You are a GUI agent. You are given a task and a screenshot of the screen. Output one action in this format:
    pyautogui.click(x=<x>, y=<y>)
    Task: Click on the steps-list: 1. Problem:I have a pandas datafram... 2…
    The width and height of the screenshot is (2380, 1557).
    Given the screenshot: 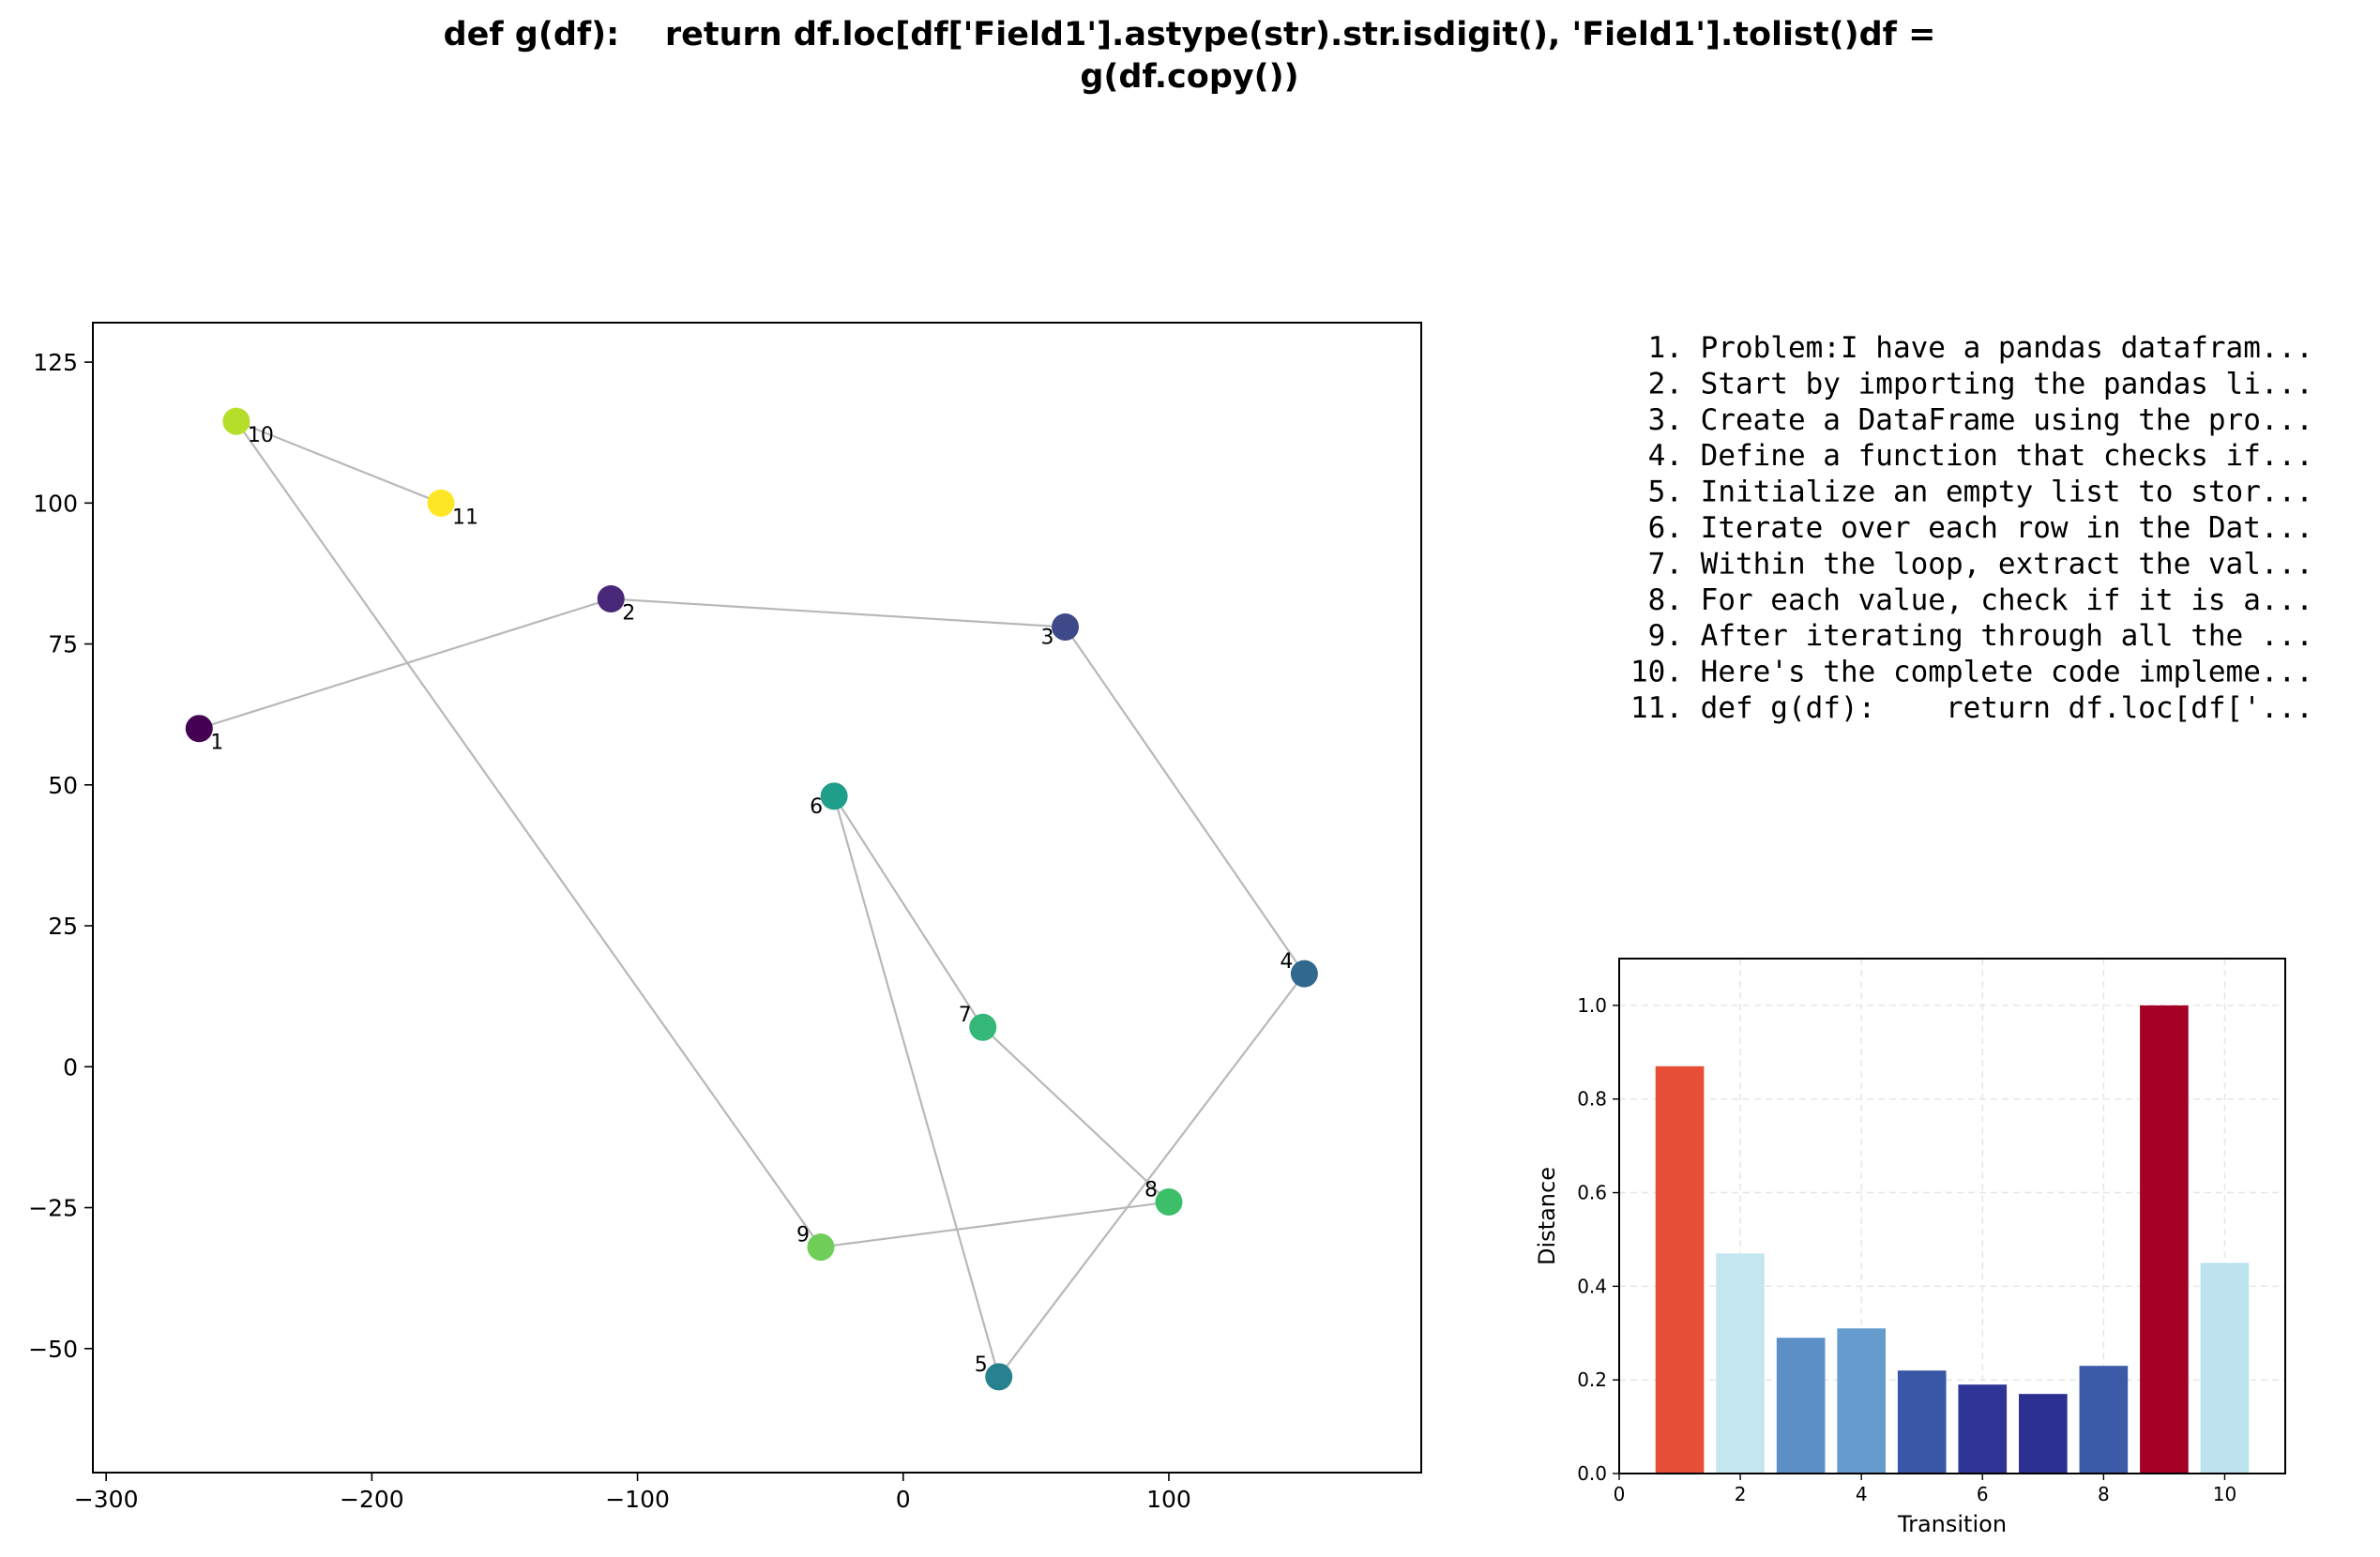 What is the action you would take?
    pyautogui.click(x=1972, y=528)
    